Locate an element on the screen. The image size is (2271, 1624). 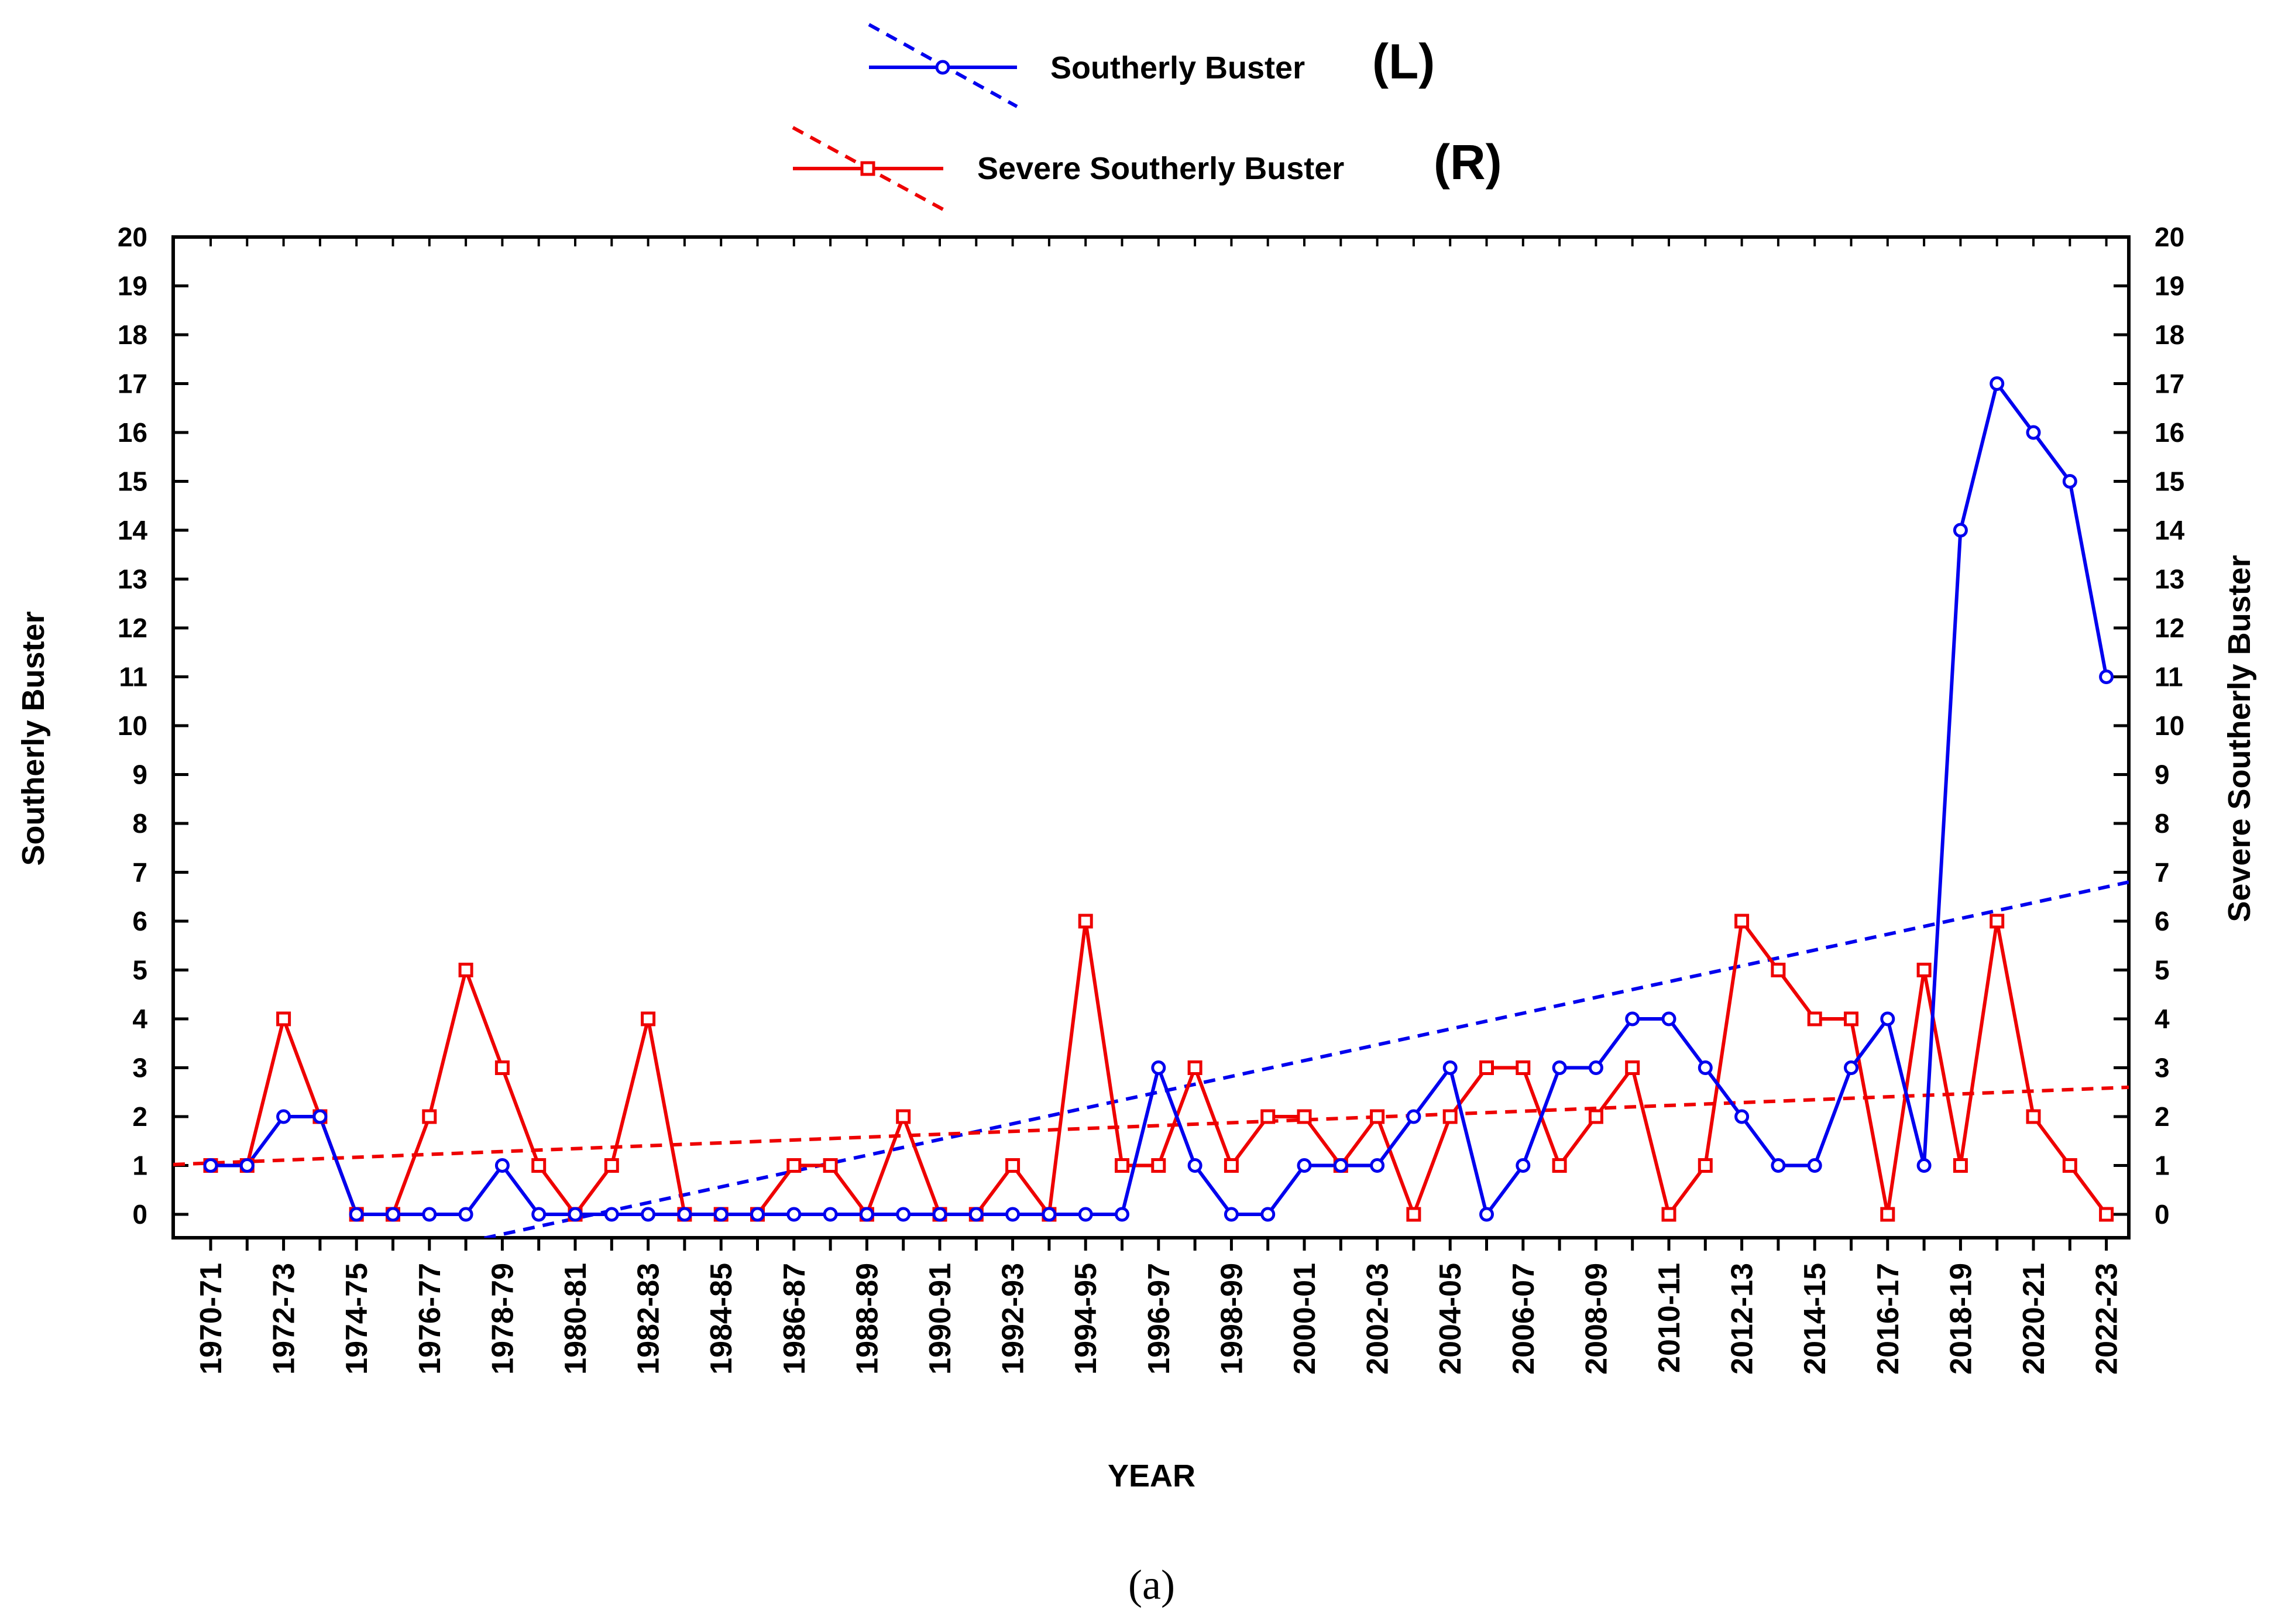
y-tick-label-left: 4 is located at coordinates (139, 1019).